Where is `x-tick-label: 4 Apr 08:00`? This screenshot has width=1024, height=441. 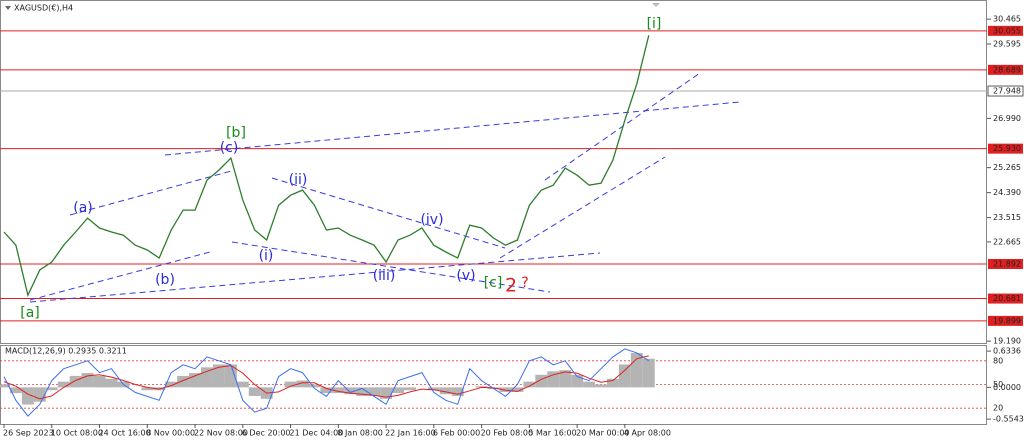
x-tick-label: 4 Apr 08:00 is located at coordinates (647, 433).